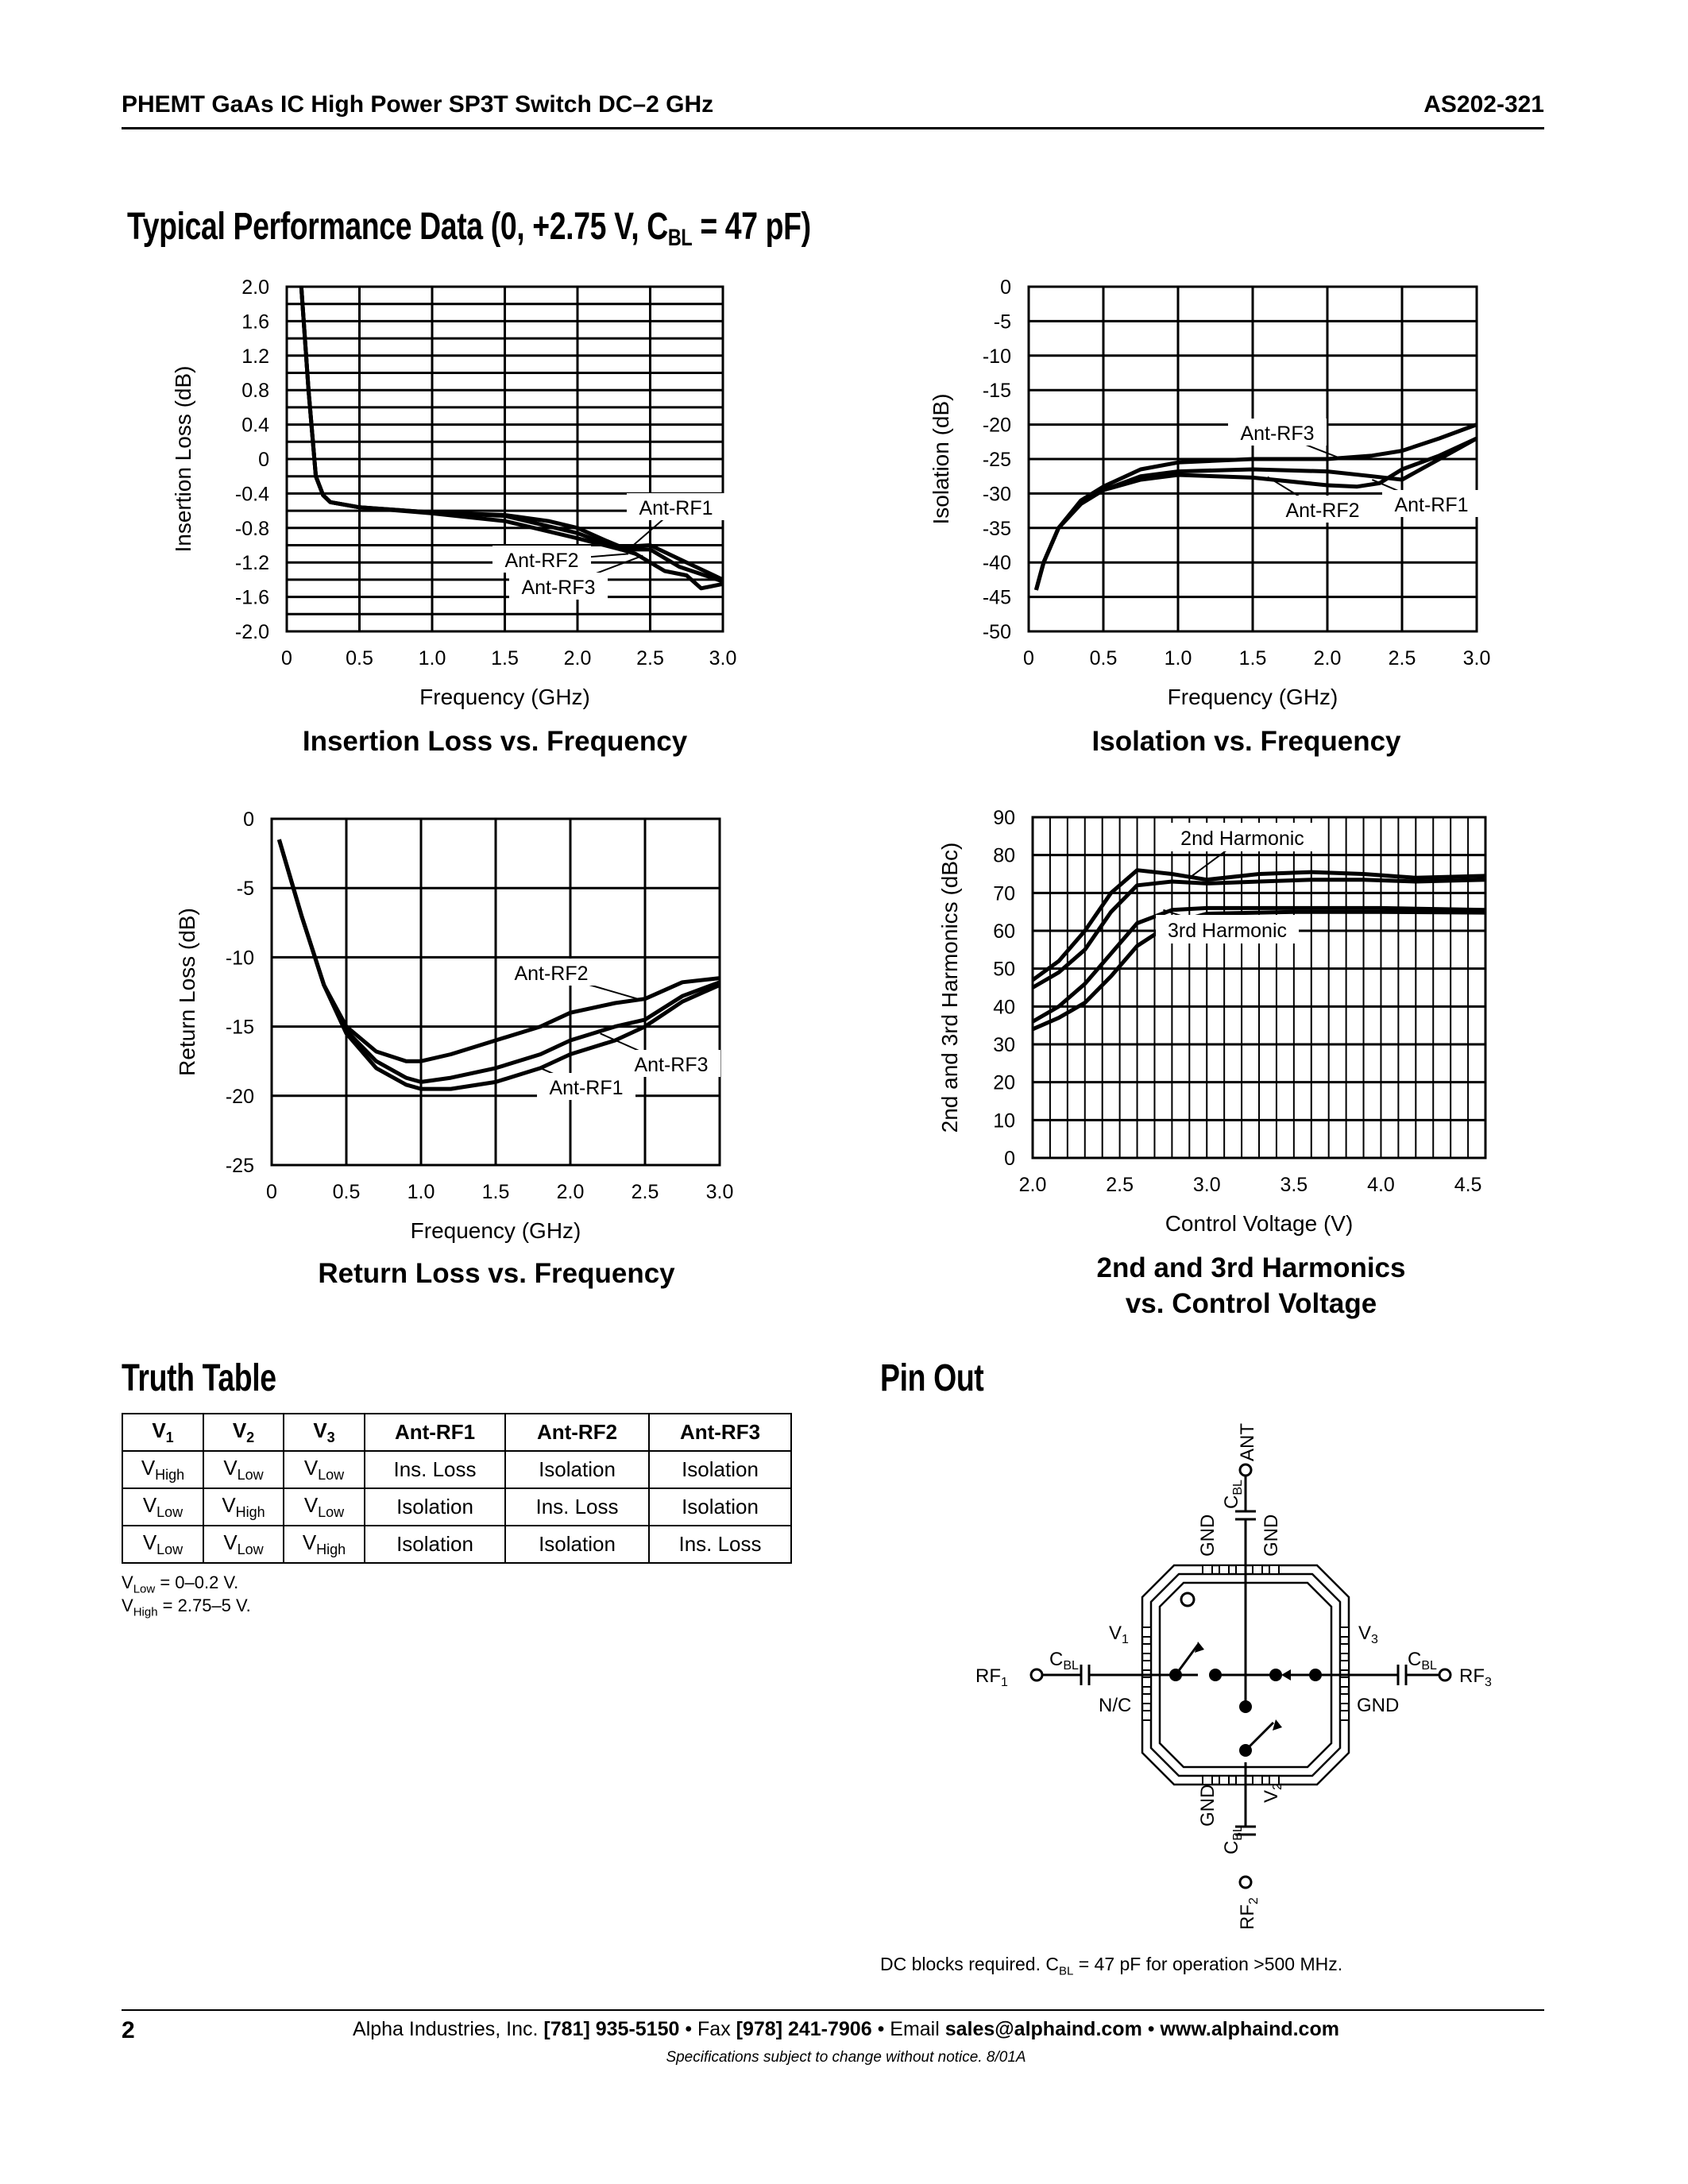  What do you see at coordinates (128, 1582) in the screenshot?
I see `note-v: V` at bounding box center [128, 1582].